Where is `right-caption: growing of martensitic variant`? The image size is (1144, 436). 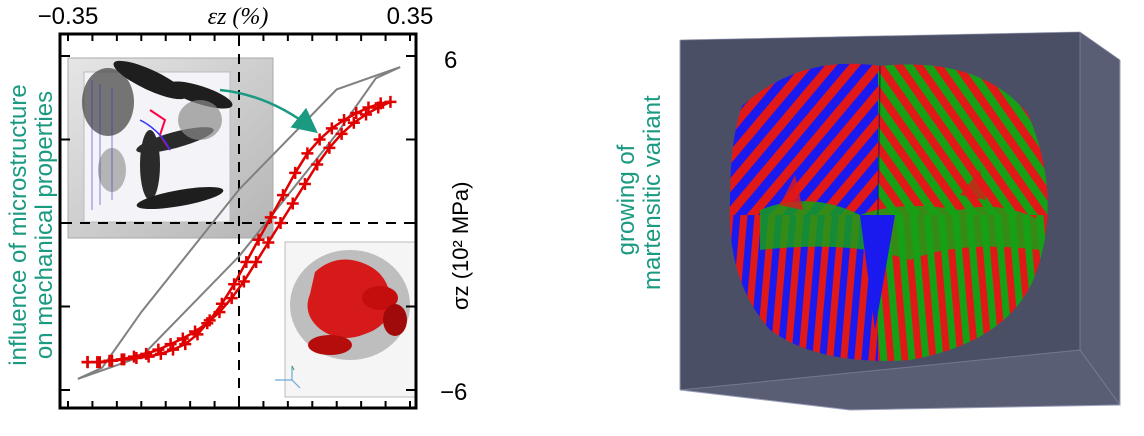 right-caption: growing of martensitic variant is located at coordinates (639, 192).